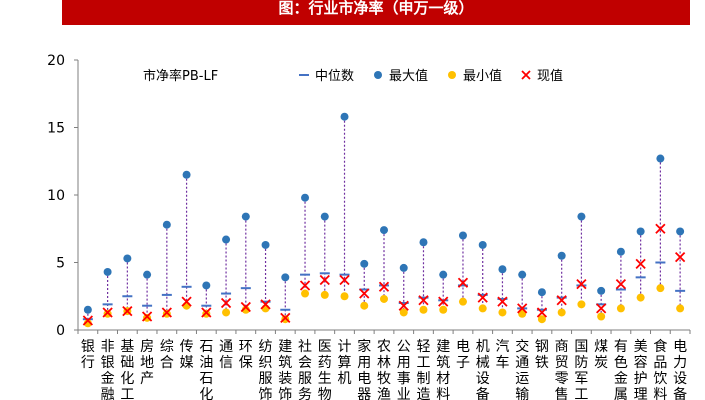 This screenshot has width=705, height=400. What do you see at coordinates (88, 355) in the screenshot?
I see `x-category-label: 银行` at bounding box center [88, 355].